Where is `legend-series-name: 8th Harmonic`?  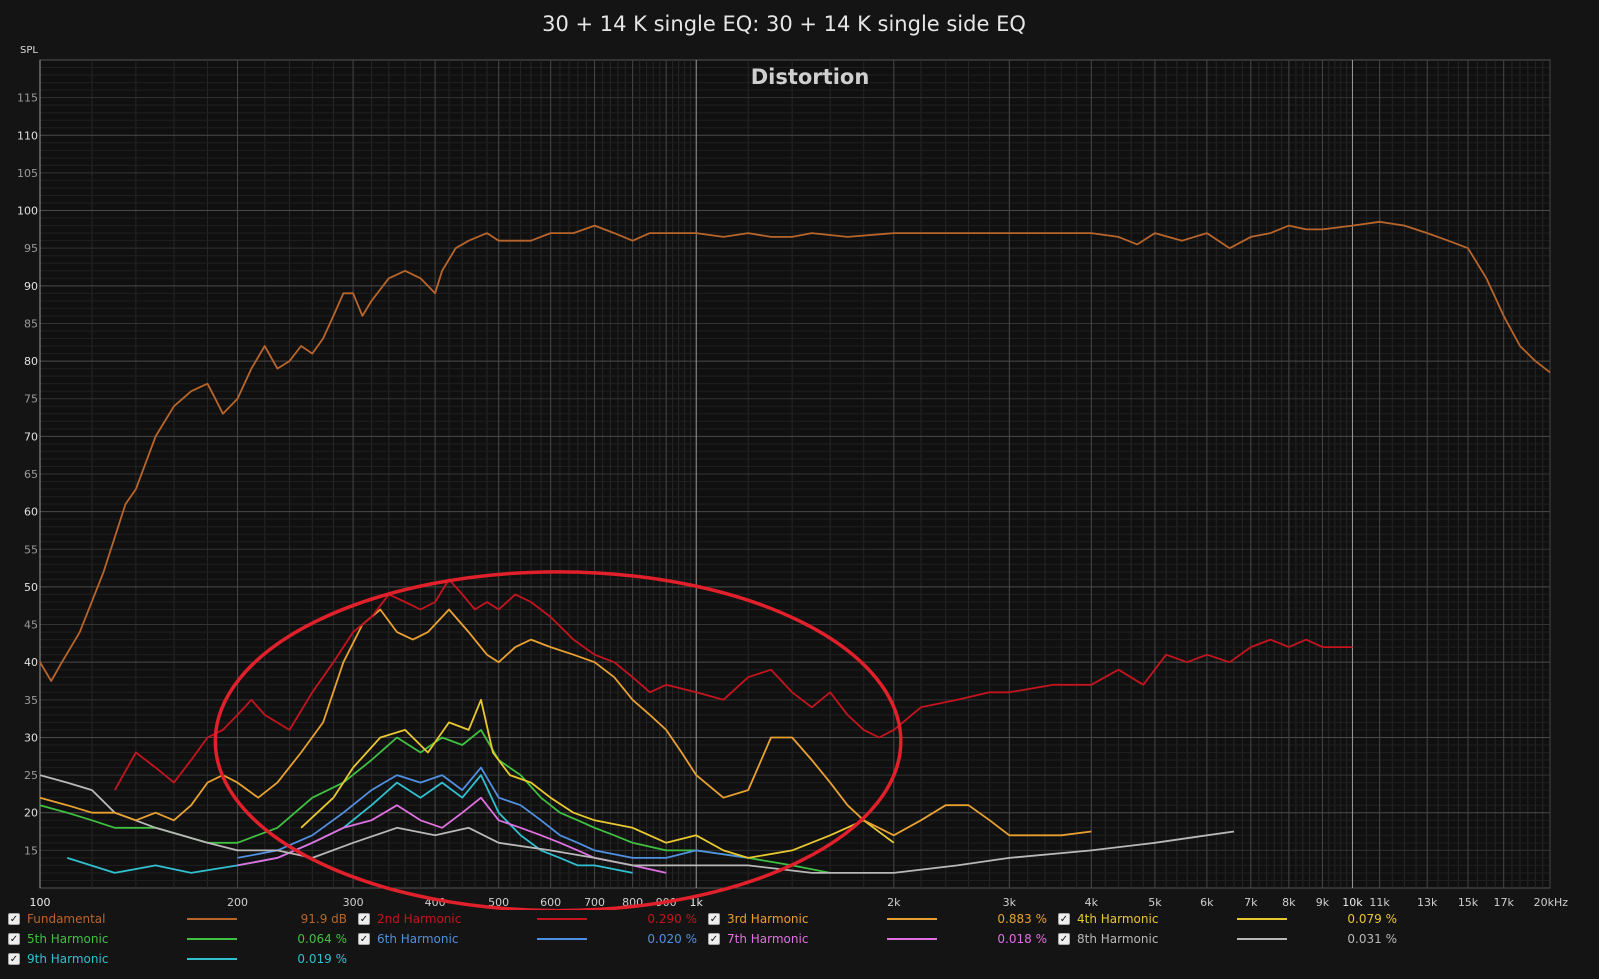 legend-series-name: 8th Harmonic is located at coordinates (1118, 939).